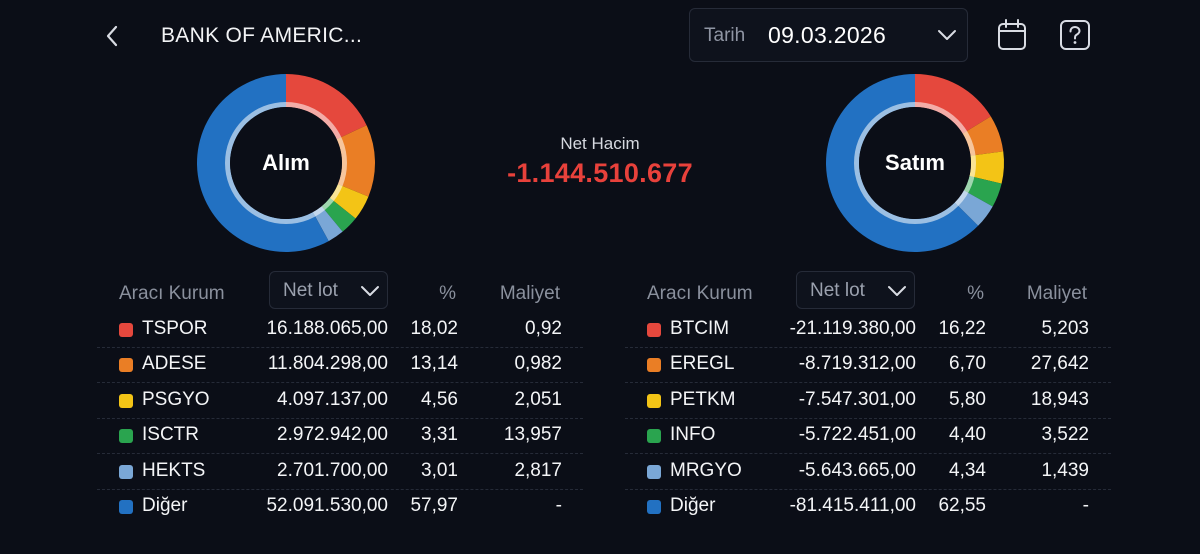 The image size is (1200, 554). Describe the element at coordinates (174, 364) in the screenshot. I see `broker-name: ADESE` at that location.